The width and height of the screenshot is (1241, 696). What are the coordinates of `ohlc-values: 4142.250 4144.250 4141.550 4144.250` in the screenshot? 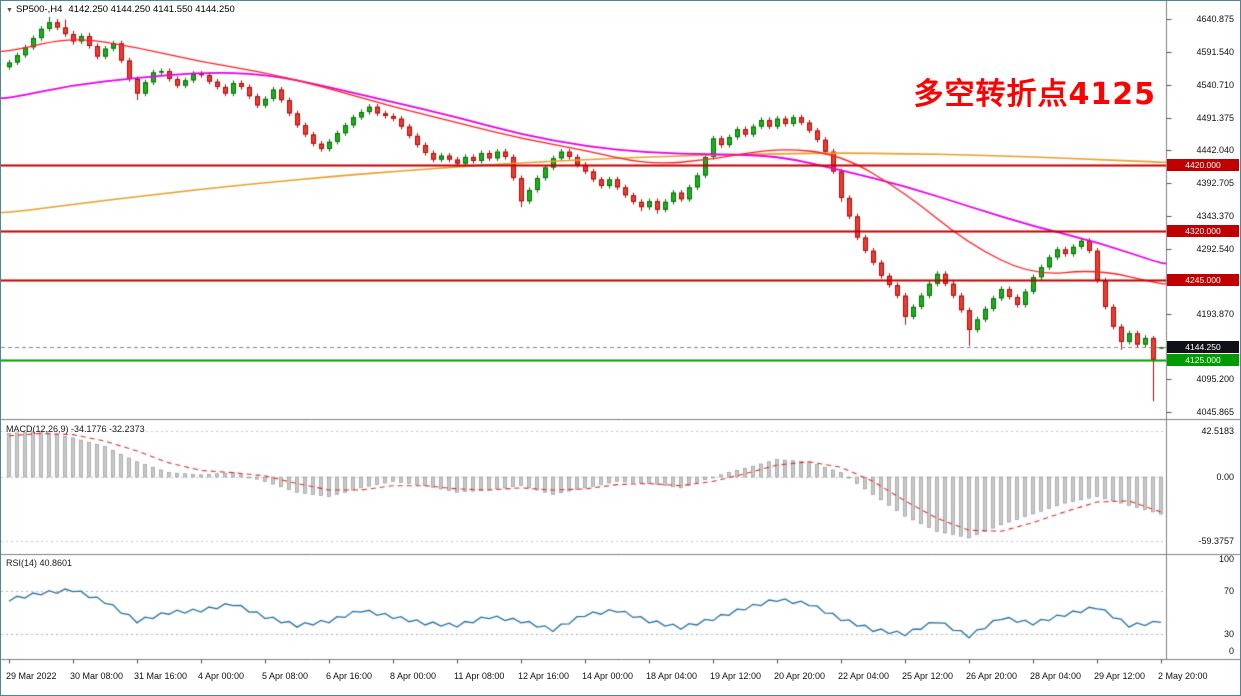 It's located at (151, 9).